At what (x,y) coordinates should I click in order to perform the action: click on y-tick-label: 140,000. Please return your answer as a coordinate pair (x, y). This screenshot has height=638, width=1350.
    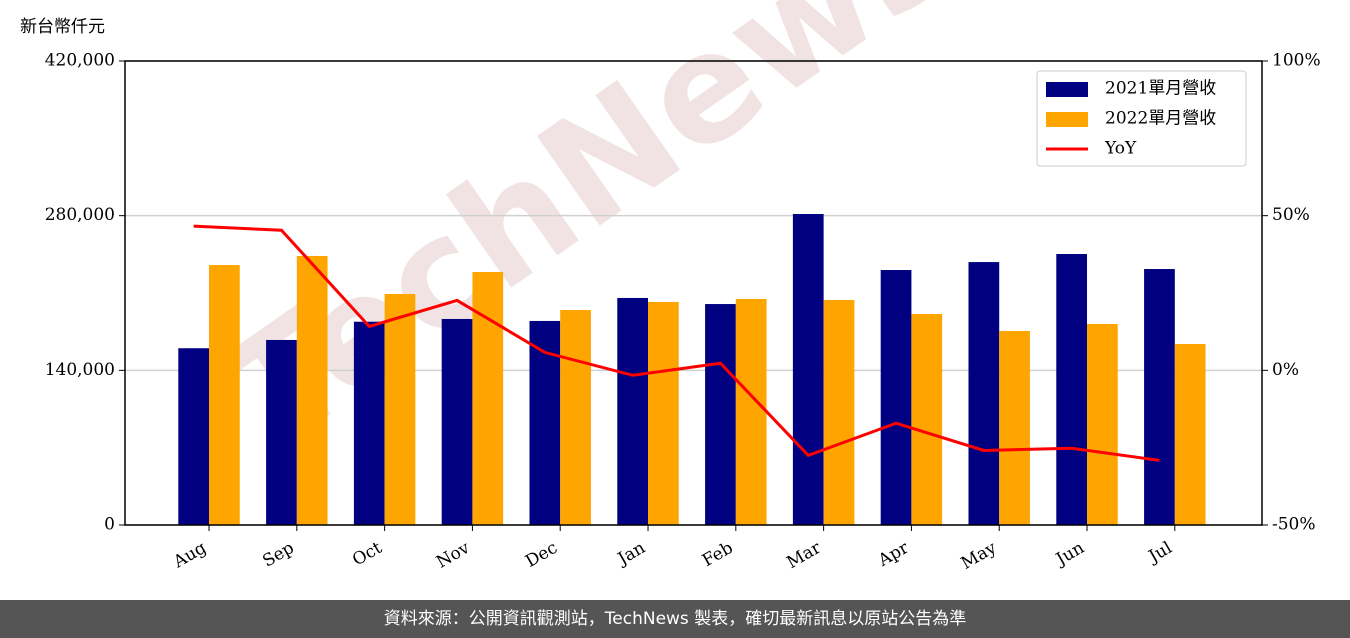
    Looking at the image, I should click on (80, 370).